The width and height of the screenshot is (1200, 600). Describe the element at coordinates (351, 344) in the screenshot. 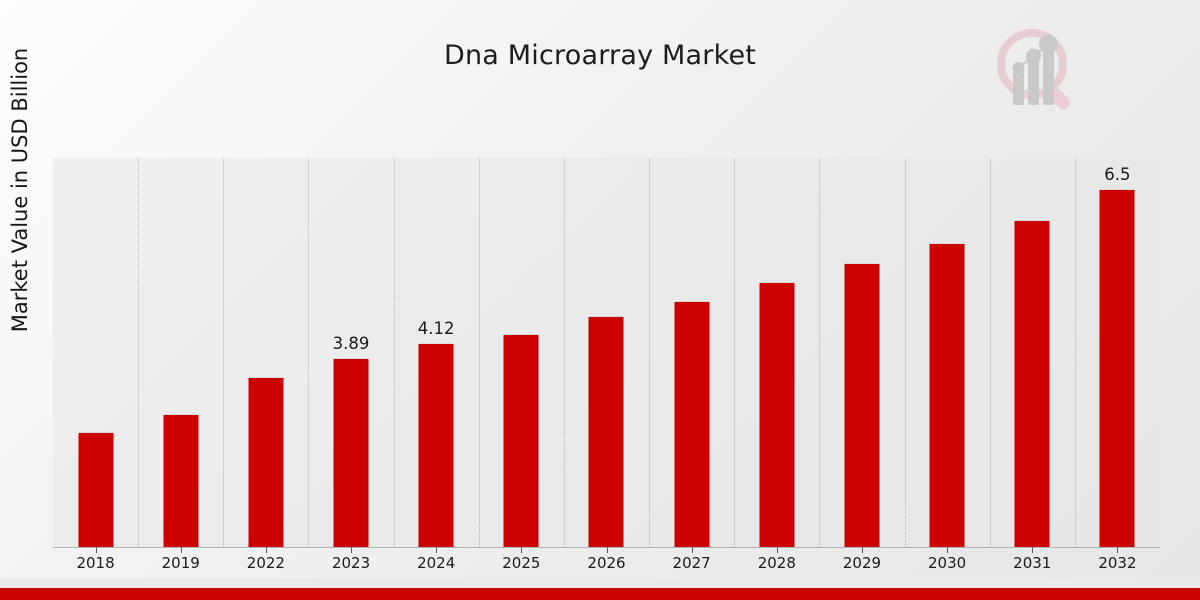

I see `bar-value-label-2023: 3.89` at that location.